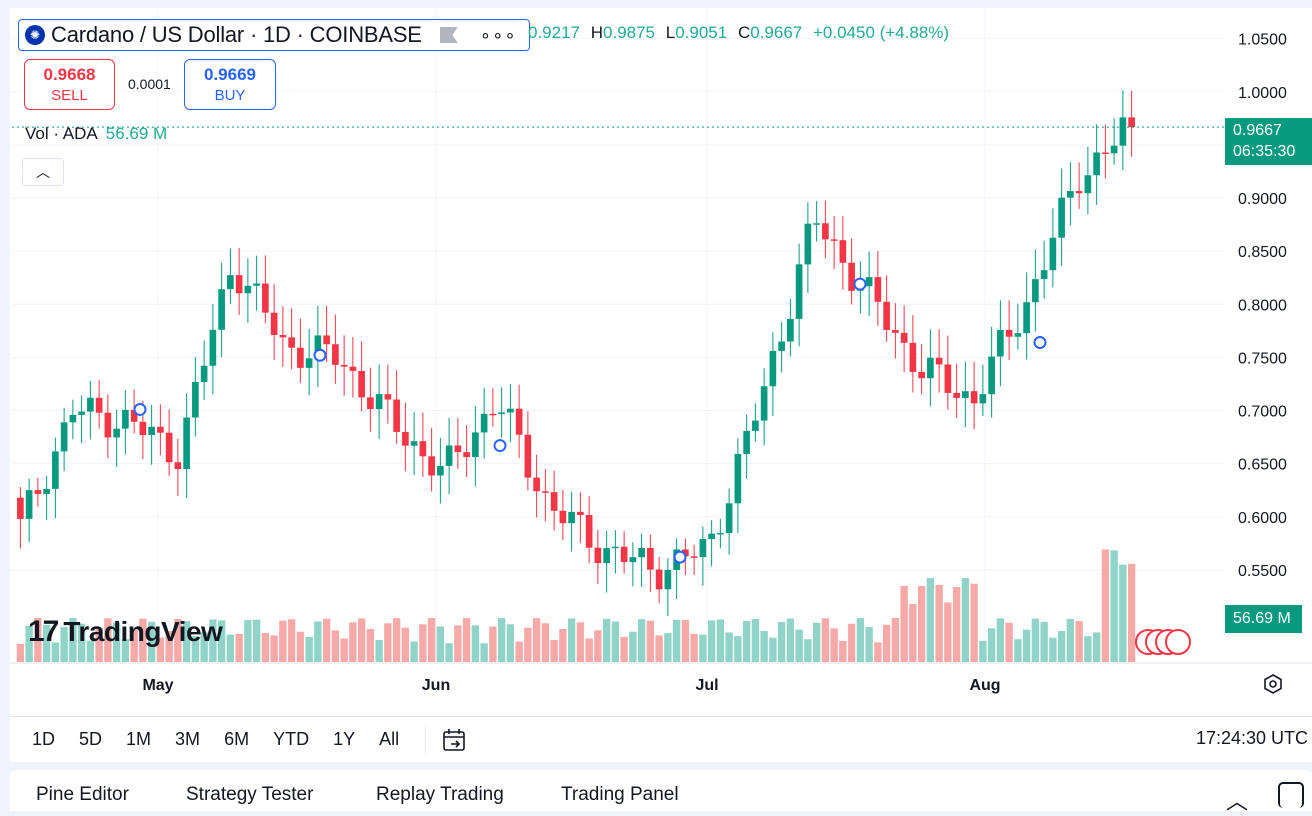 This screenshot has height=816, width=1312. I want to click on range-3m: 3M, so click(188, 739).